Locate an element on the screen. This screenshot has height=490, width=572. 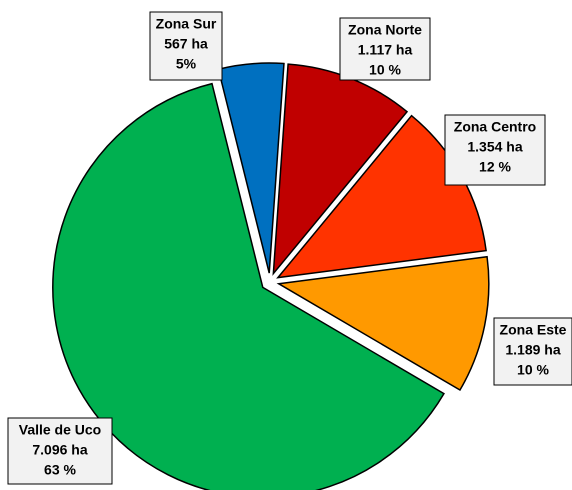
data-label: Zona Sur 567 ha 5% is located at coordinates (186, 46).